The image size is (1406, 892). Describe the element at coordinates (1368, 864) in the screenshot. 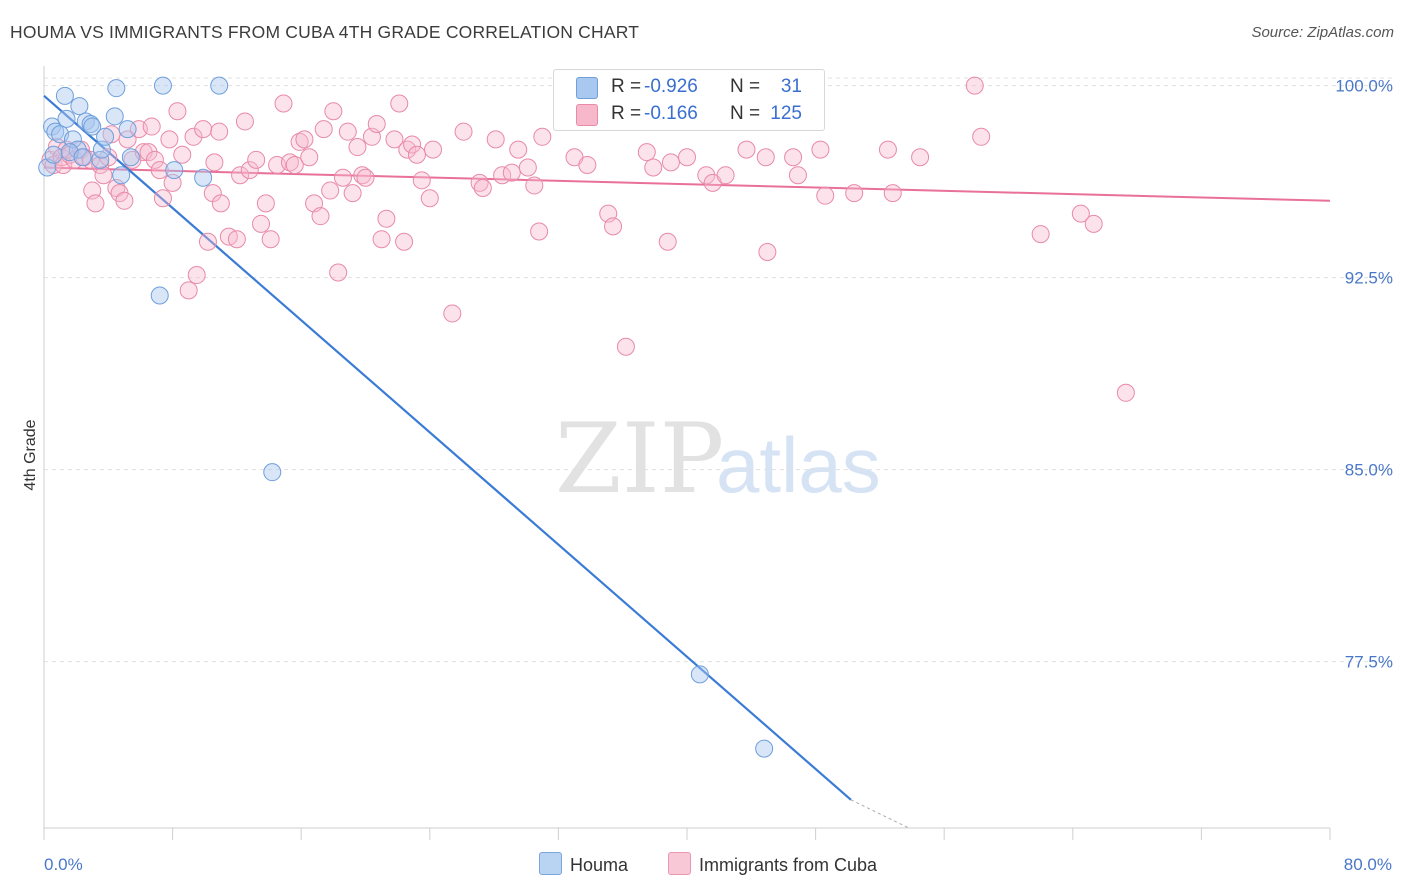

I see `x-tick-label: 80.0%` at that location.